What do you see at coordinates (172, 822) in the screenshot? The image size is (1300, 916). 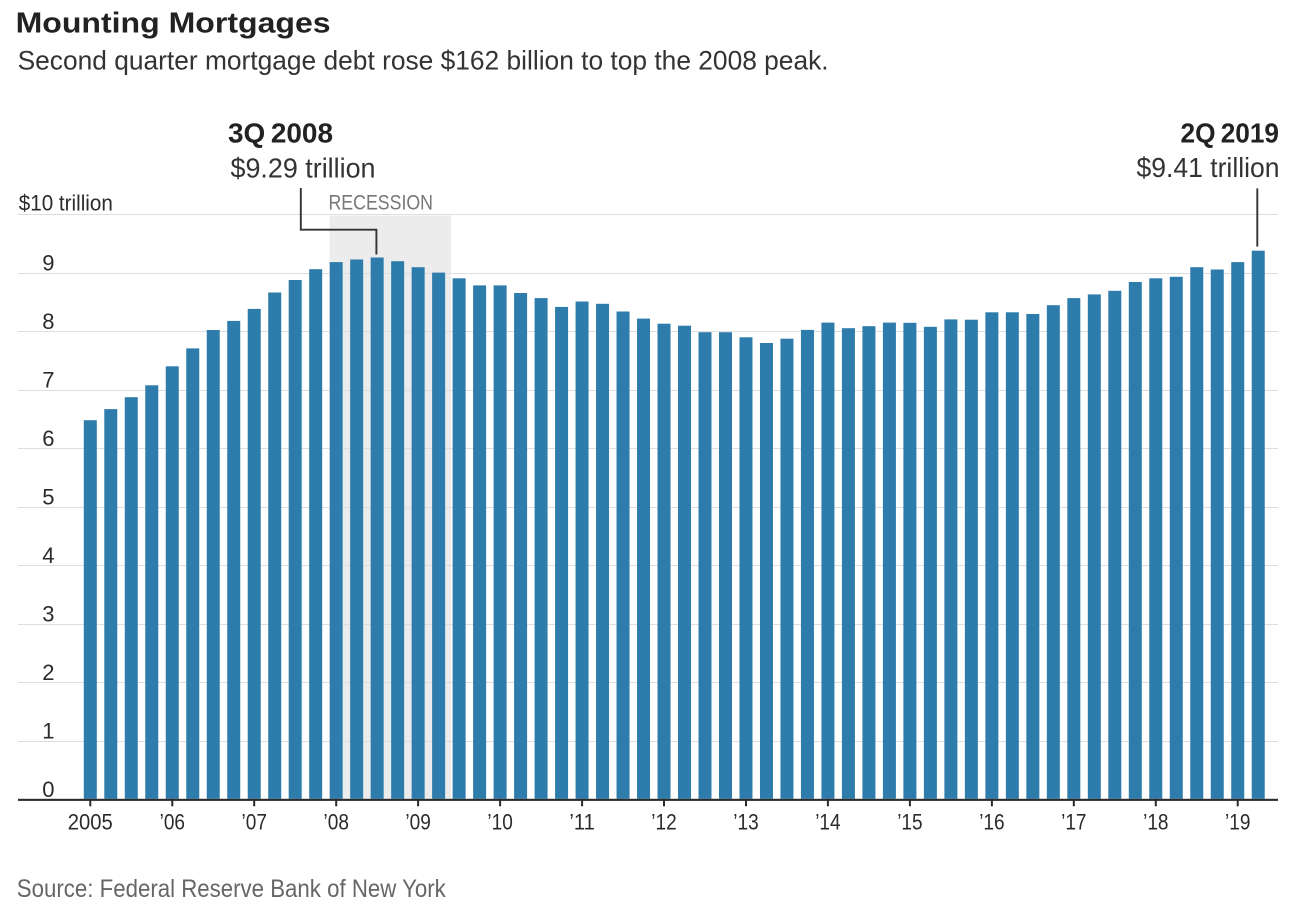 I see `svg-text: ’06` at bounding box center [172, 822].